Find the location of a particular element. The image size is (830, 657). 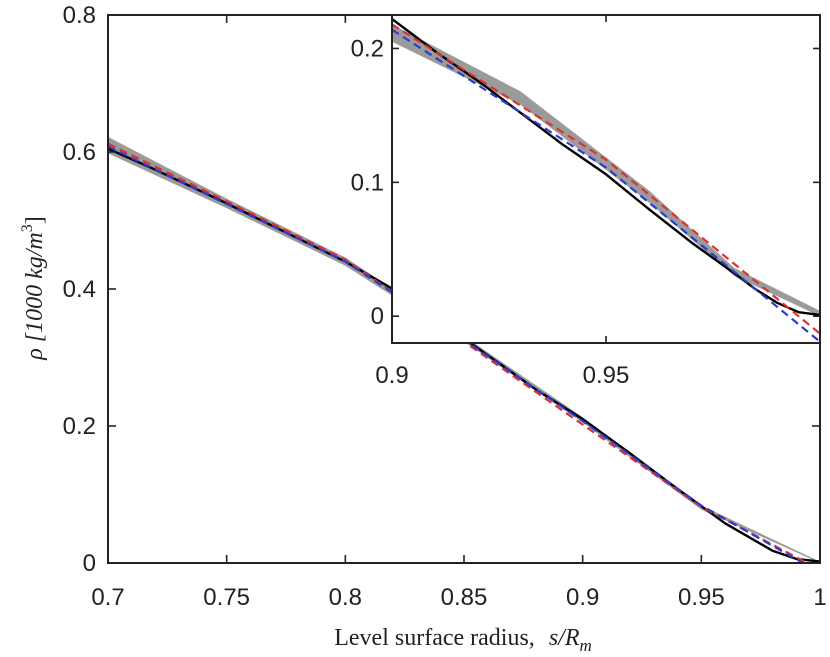

inset-y-tick-label: 0.2 is located at coordinates (367, 48).